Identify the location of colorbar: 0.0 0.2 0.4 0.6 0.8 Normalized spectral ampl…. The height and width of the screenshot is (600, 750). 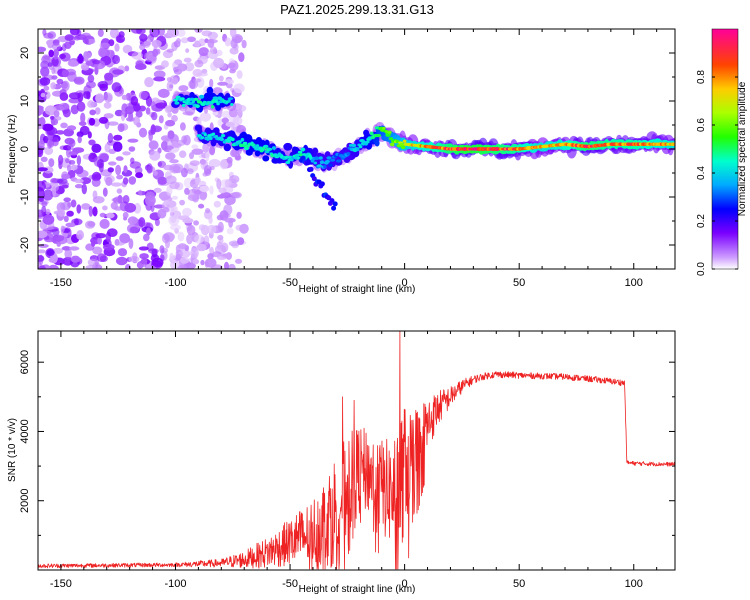
(722, 152).